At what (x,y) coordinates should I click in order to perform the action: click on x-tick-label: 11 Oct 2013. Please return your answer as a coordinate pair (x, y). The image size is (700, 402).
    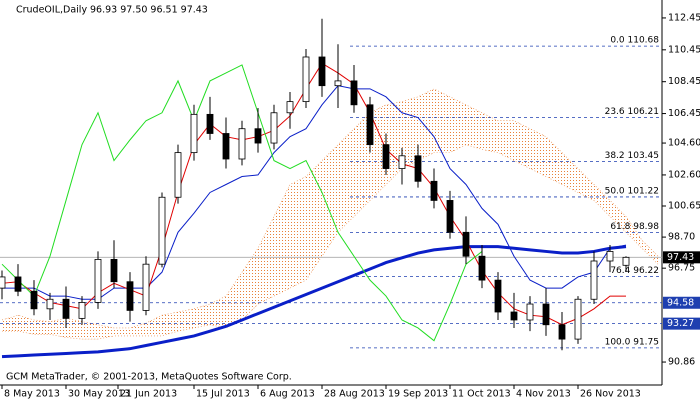
    Looking at the image, I should click on (481, 394).